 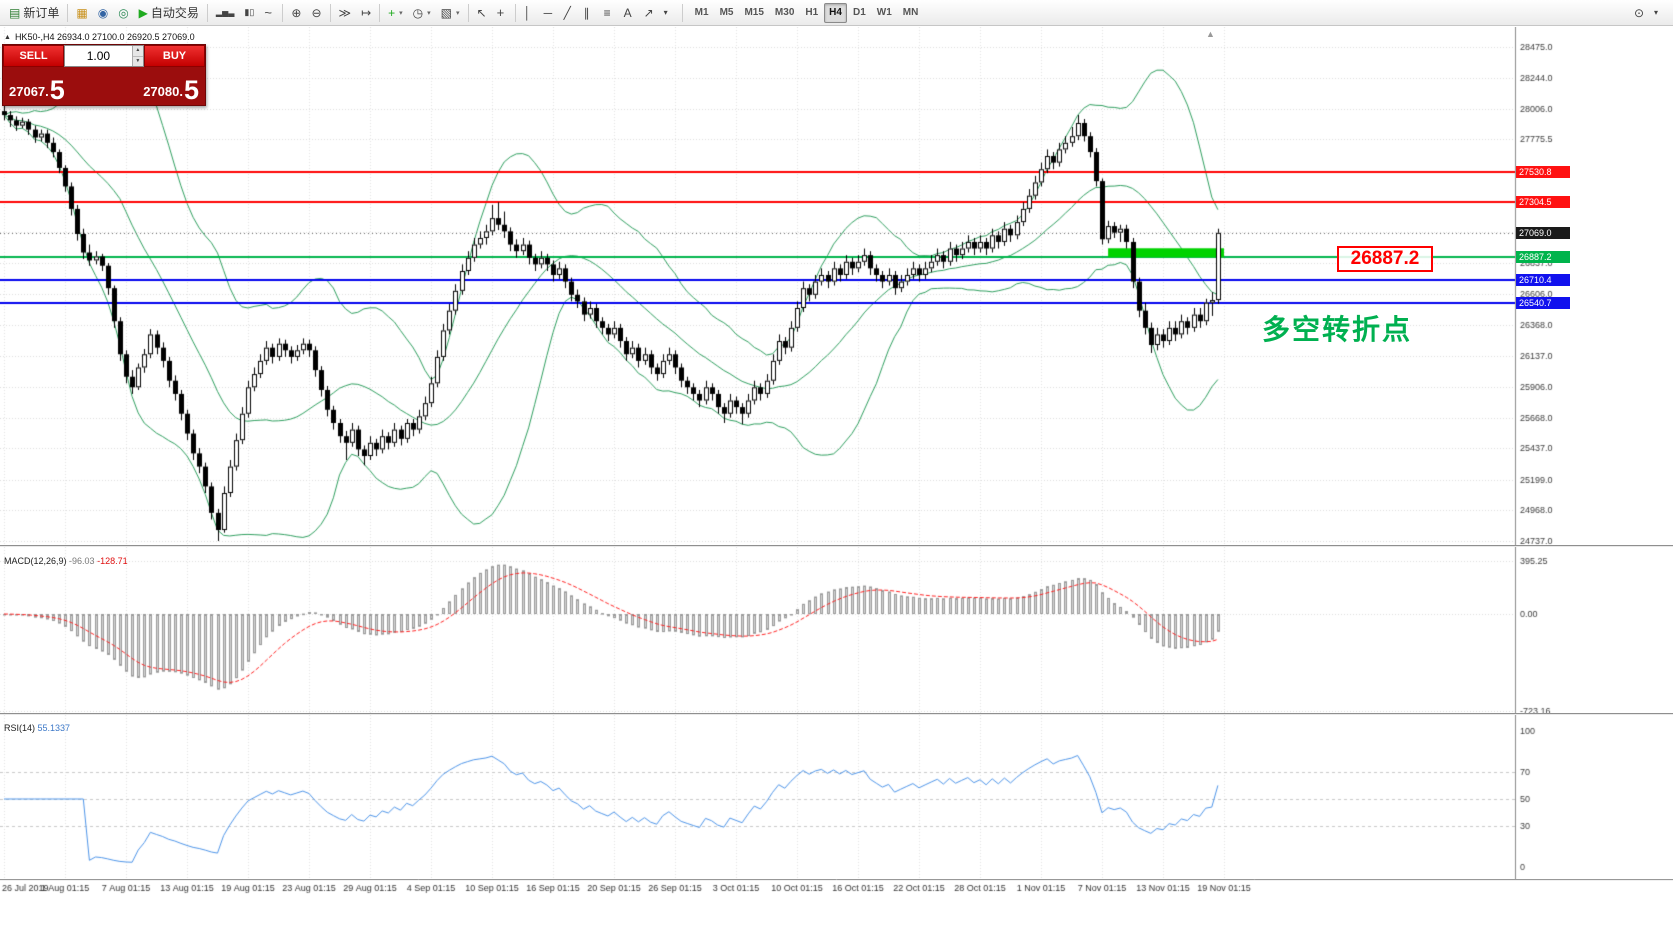 I want to click on volume-stepper: ▲ ▼, so click(x=104, y=56).